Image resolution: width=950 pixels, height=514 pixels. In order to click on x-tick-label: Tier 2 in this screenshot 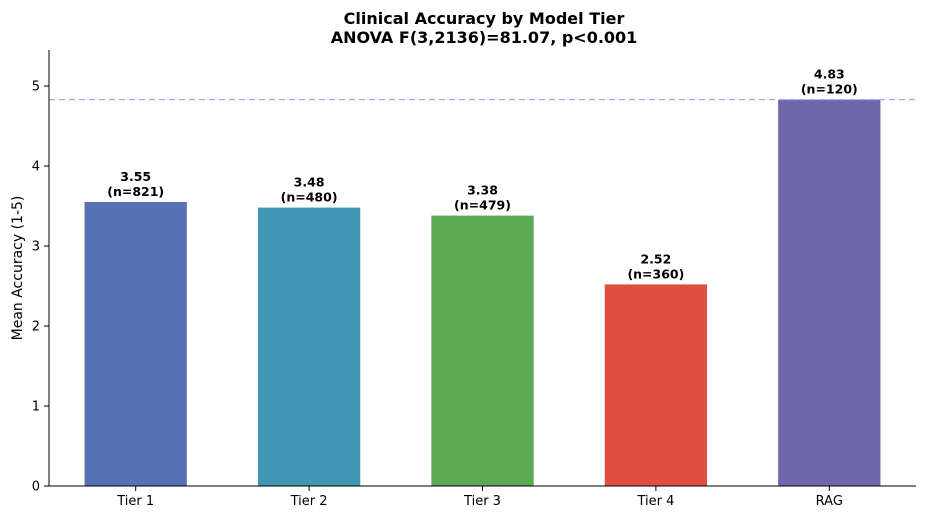, I will do `click(309, 501)`.